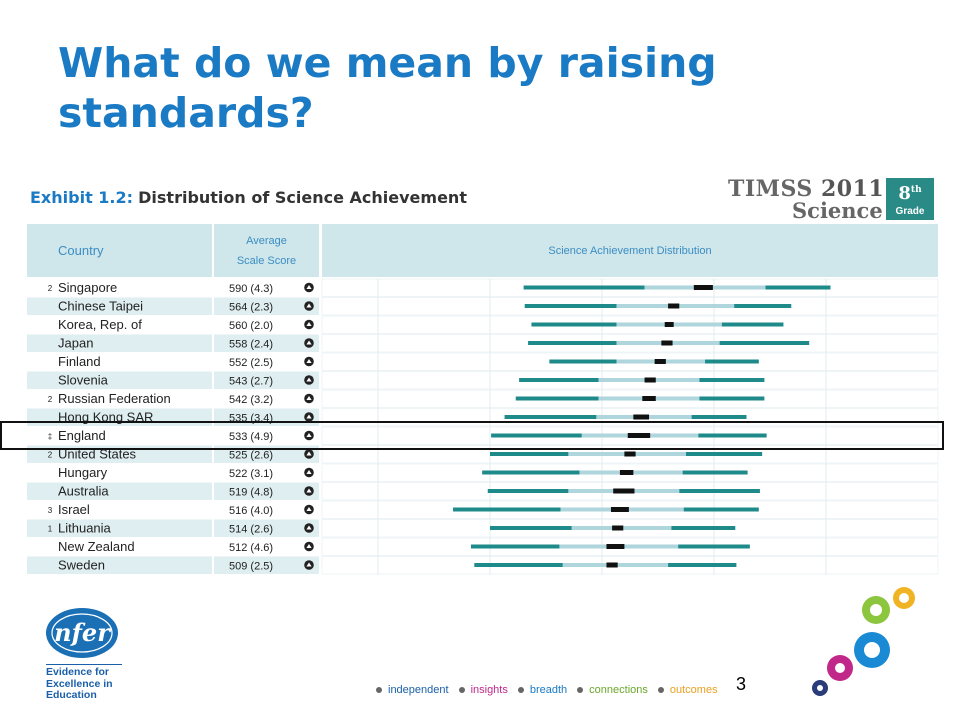  What do you see at coordinates (50, 529) in the screenshot?
I see `row-note: 1` at bounding box center [50, 529].